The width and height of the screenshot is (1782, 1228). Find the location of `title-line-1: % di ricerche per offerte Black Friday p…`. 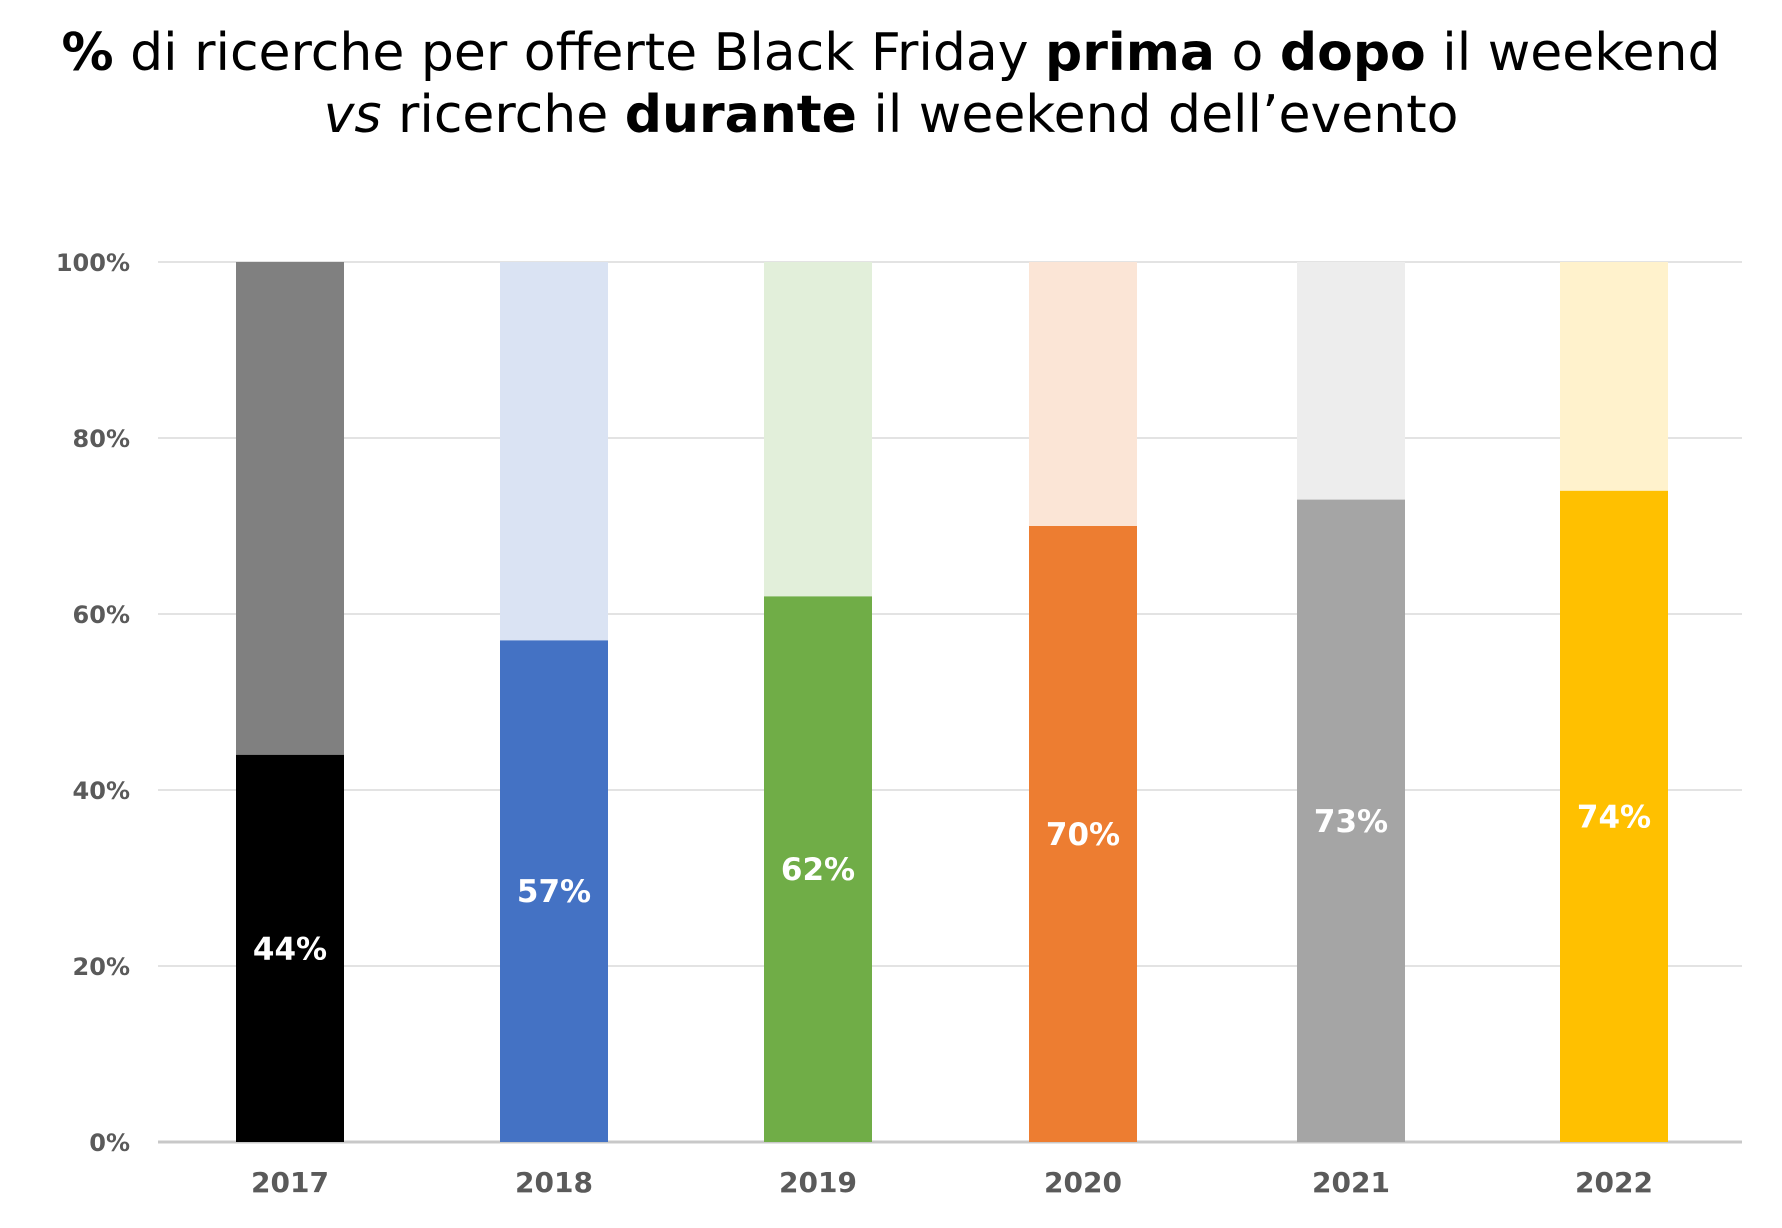

title-line-1: % di ricerche per offerte Black Friday p… is located at coordinates (891, 53).